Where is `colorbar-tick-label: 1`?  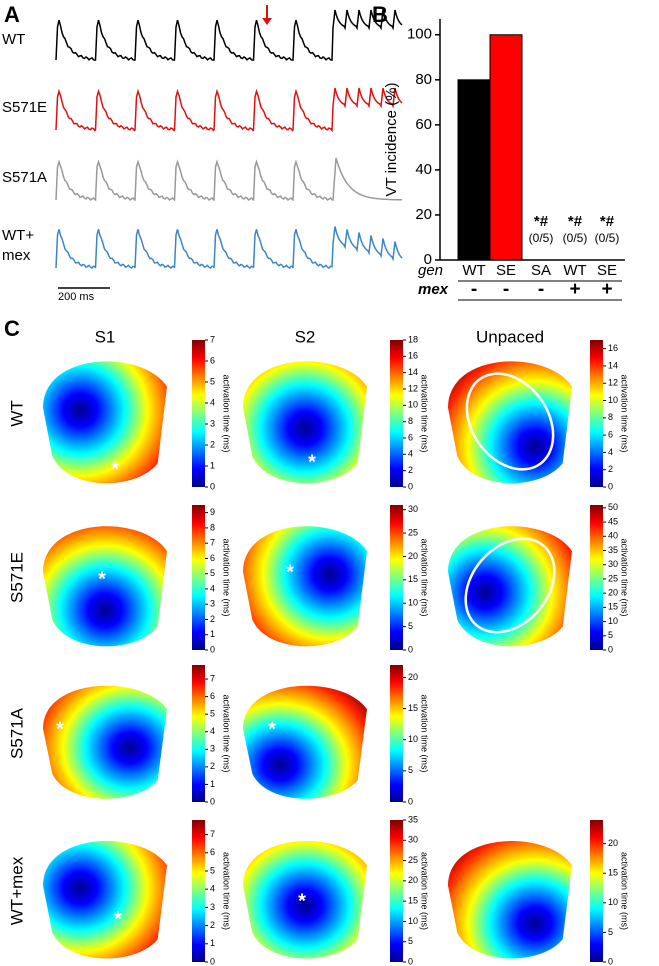
colorbar-tick-label: 1 is located at coordinates (212, 943).